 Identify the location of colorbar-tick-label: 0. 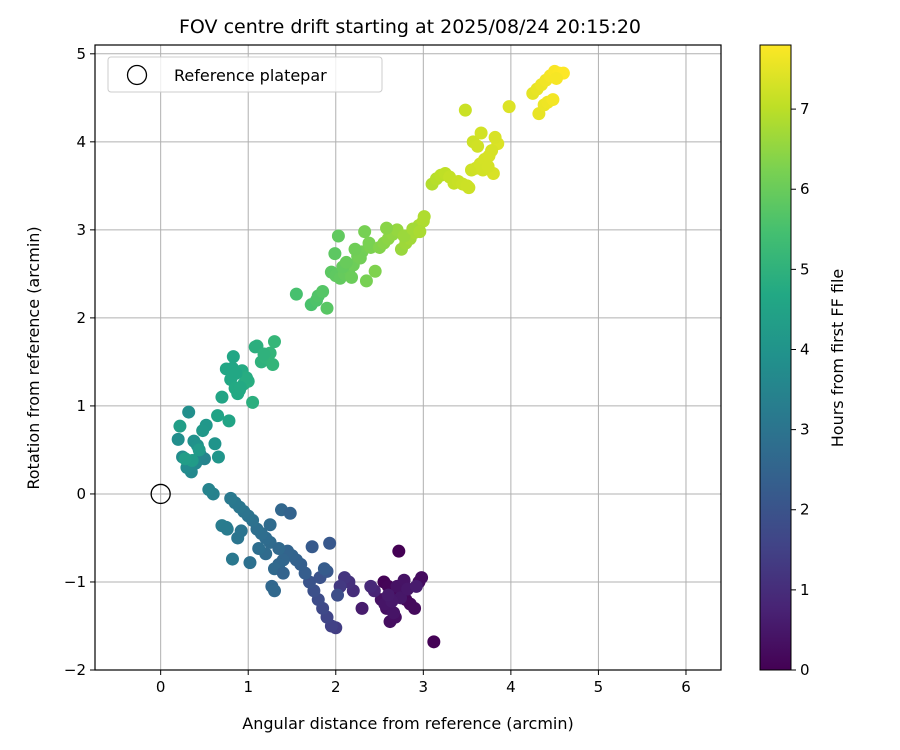
(805, 670).